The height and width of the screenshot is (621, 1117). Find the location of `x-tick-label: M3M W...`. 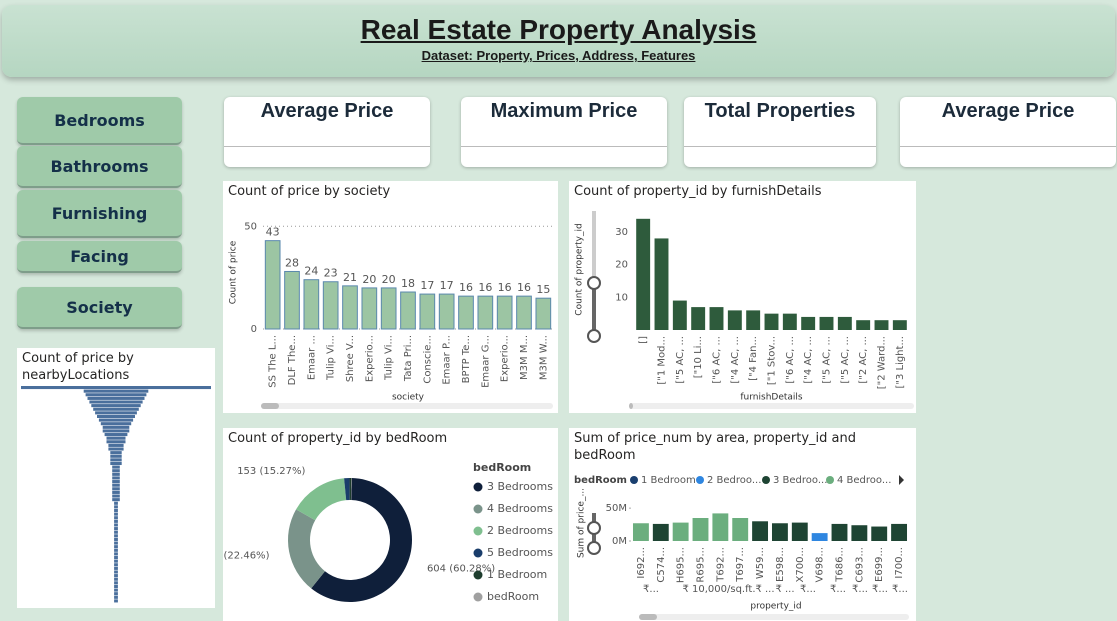

x-tick-label: M3M W... is located at coordinates (543, 357).